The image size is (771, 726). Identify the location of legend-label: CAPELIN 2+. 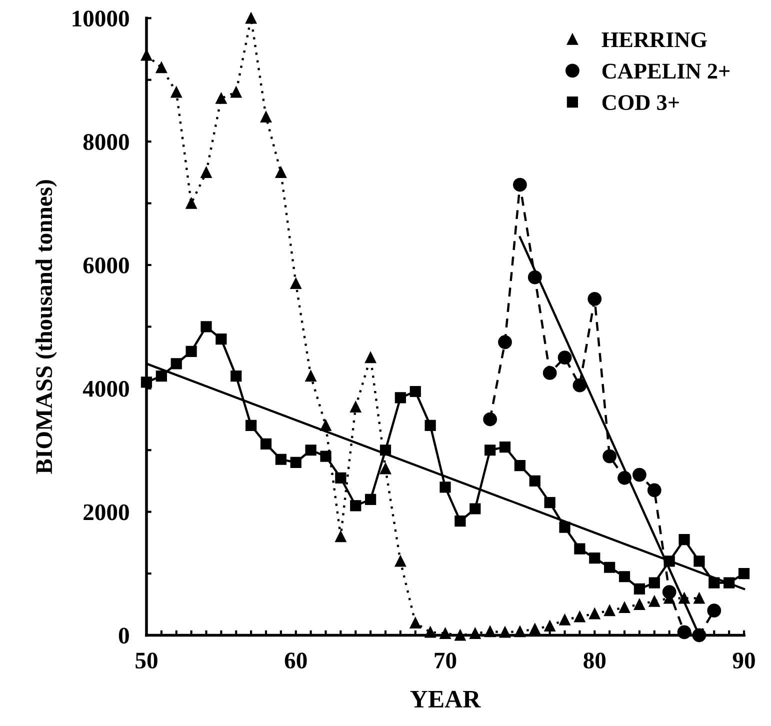
(666, 71).